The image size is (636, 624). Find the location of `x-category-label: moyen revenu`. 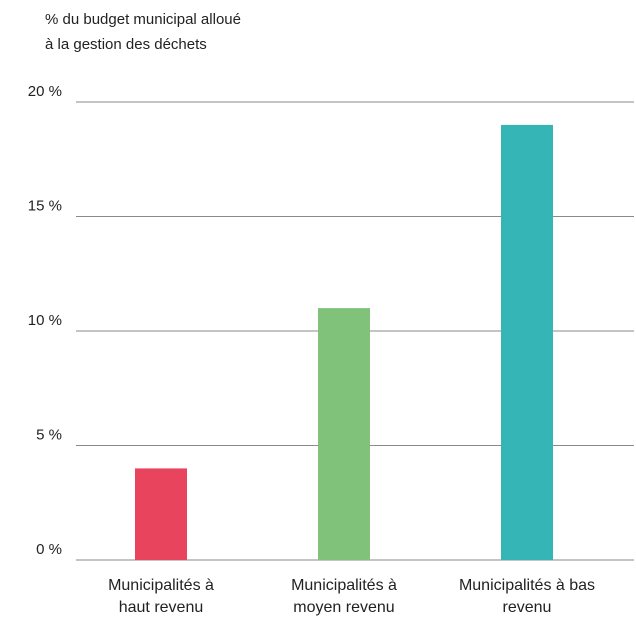

x-category-label: moyen revenu is located at coordinates (343, 607).